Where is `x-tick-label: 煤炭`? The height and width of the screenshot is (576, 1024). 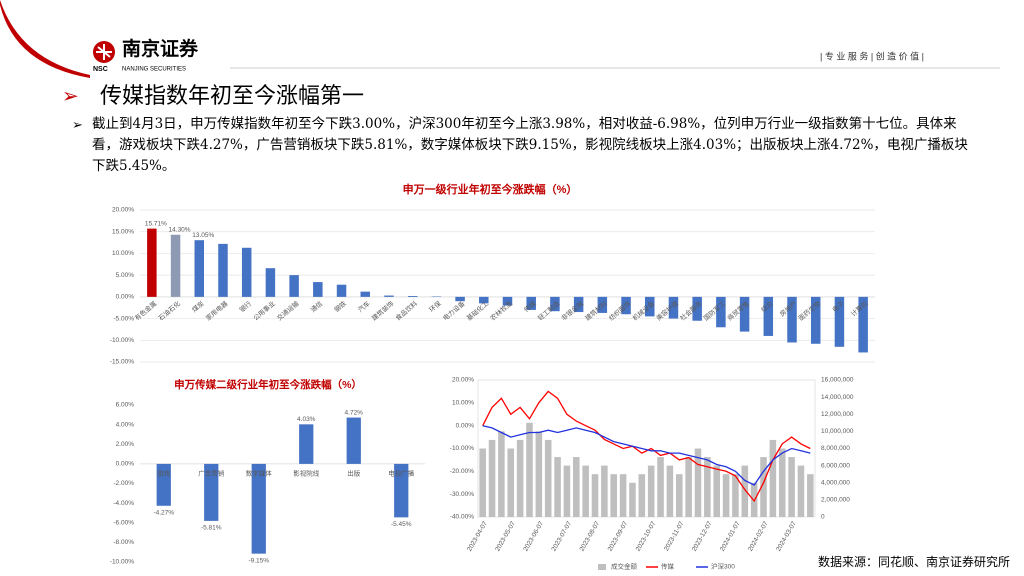
x-tick-label: 煤炭 is located at coordinates (198, 306).